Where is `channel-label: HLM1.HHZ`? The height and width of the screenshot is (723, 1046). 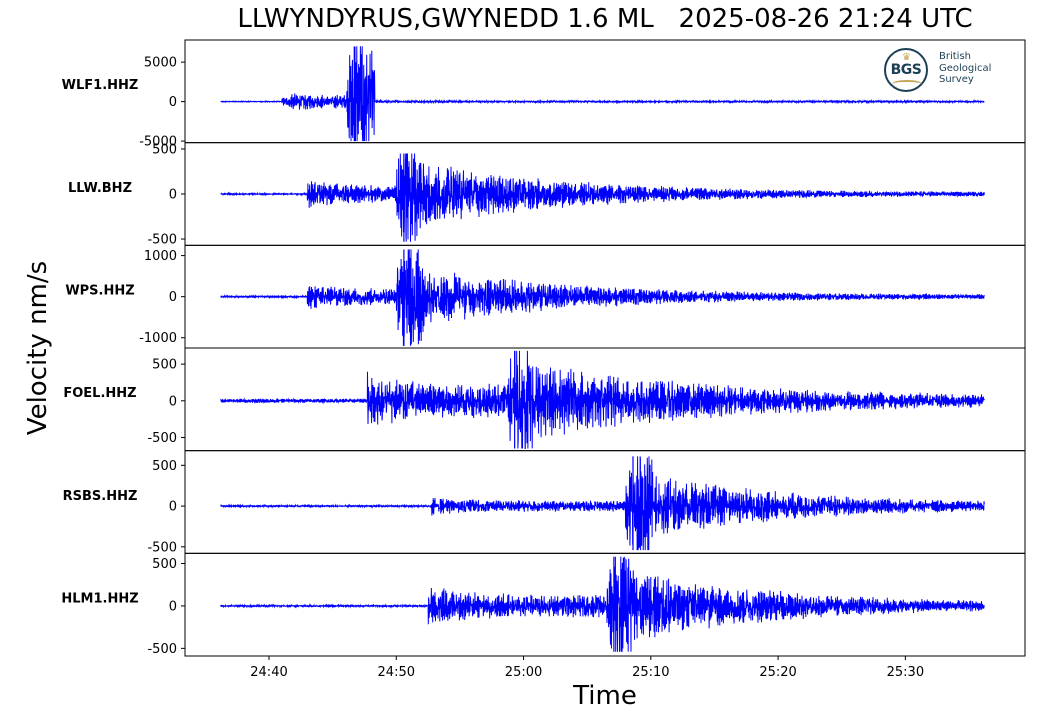
channel-label: HLM1.HHZ is located at coordinates (99, 599).